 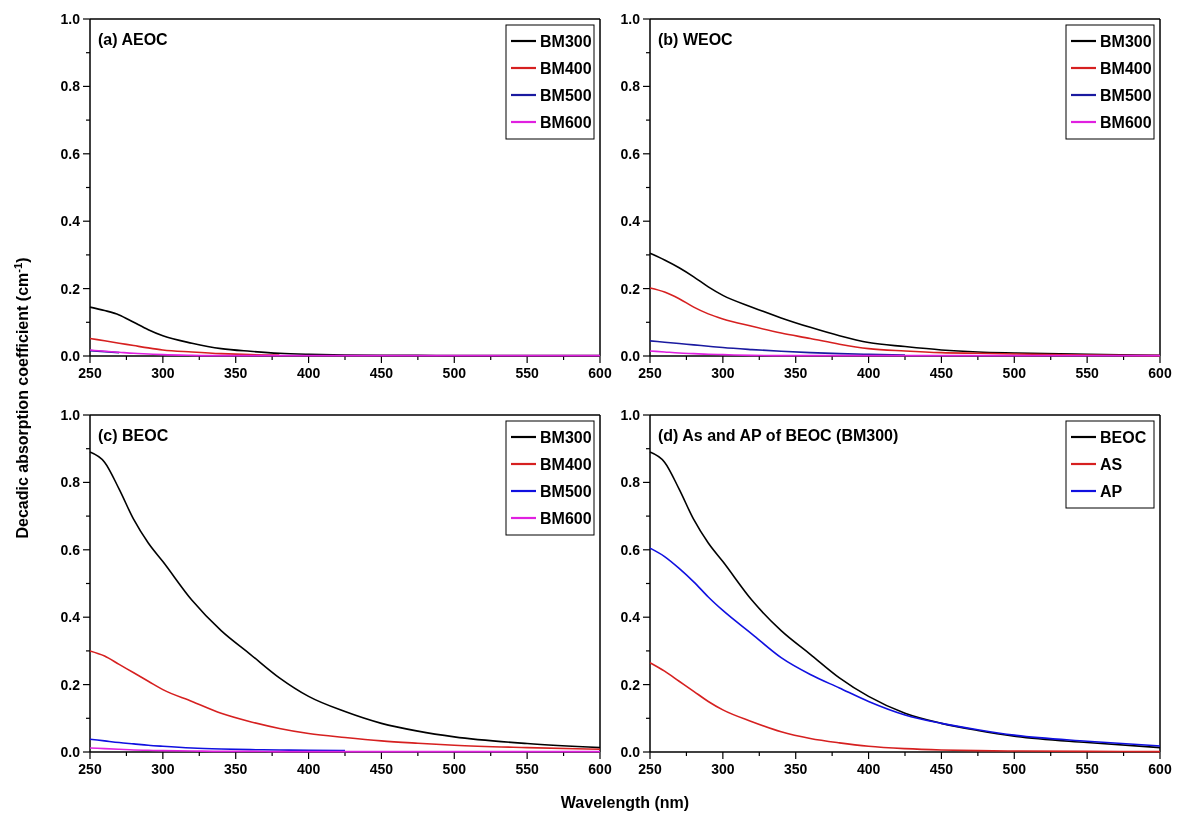 I want to click on text: (a) AEOC, so click(x=133, y=39).